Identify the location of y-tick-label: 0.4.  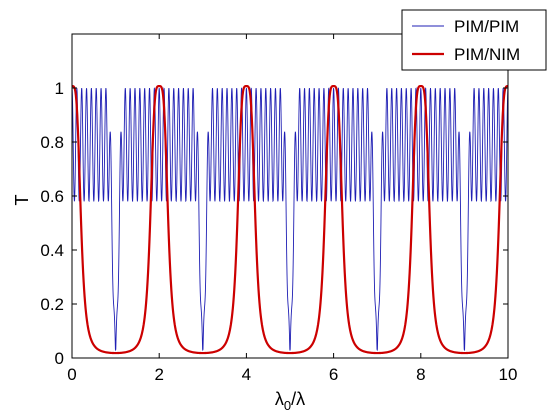
(52, 250).